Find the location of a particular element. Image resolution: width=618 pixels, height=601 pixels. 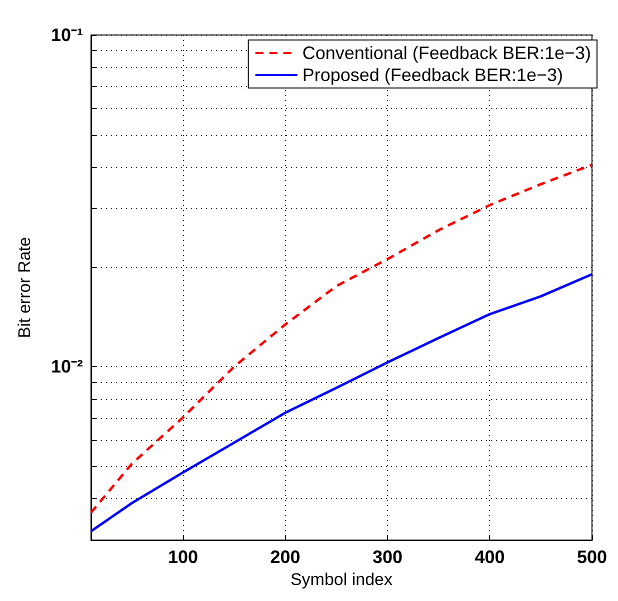

x-tick-label: 500 is located at coordinates (592, 557).